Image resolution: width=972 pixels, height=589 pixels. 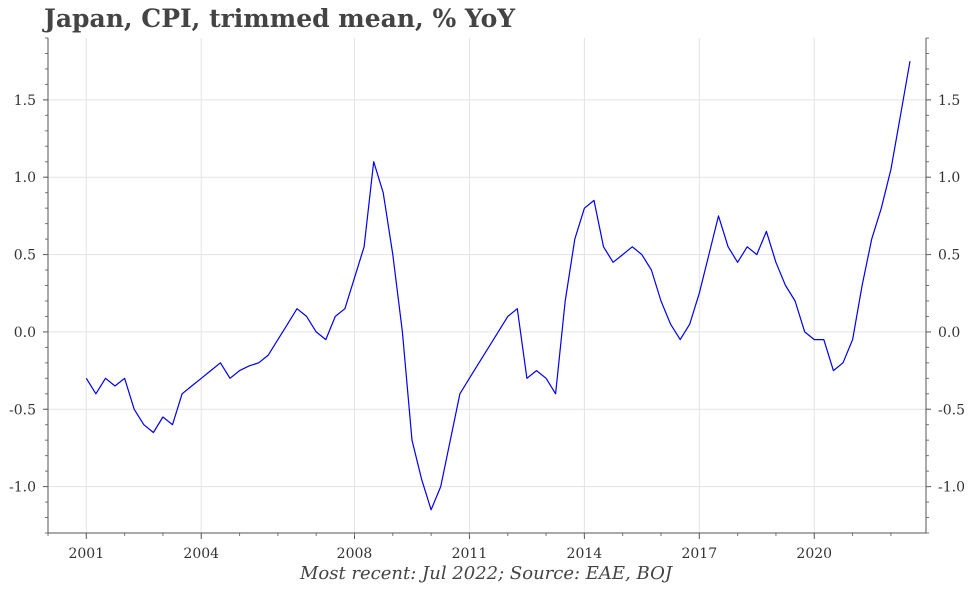 What do you see at coordinates (470, 554) in the screenshot?
I see `x-tick-label: 2011` at bounding box center [470, 554].